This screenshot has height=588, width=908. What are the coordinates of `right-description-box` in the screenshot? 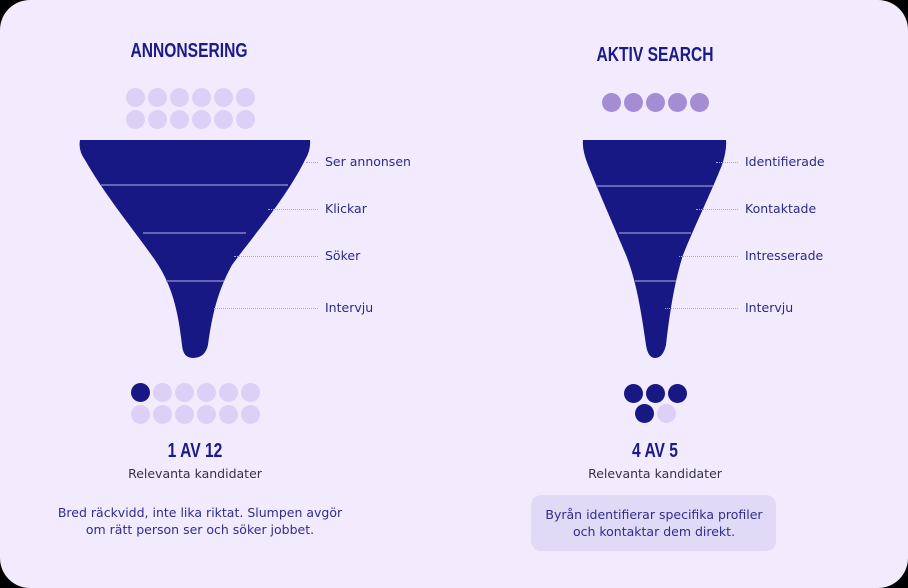 It's located at (653, 523).